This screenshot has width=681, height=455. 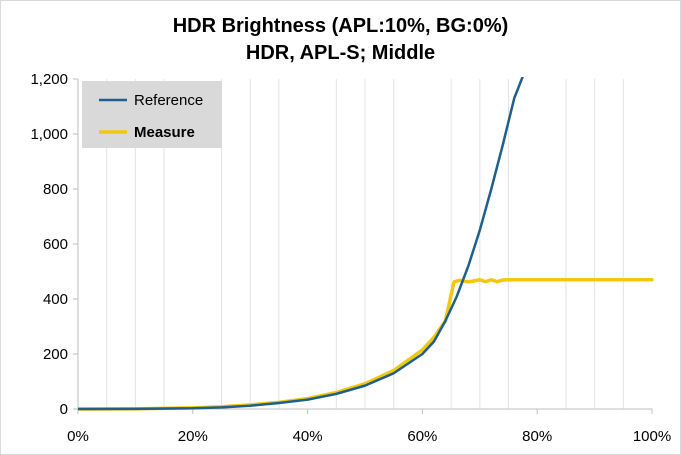 I want to click on y-tick-label: 1,200, so click(x=49, y=79).